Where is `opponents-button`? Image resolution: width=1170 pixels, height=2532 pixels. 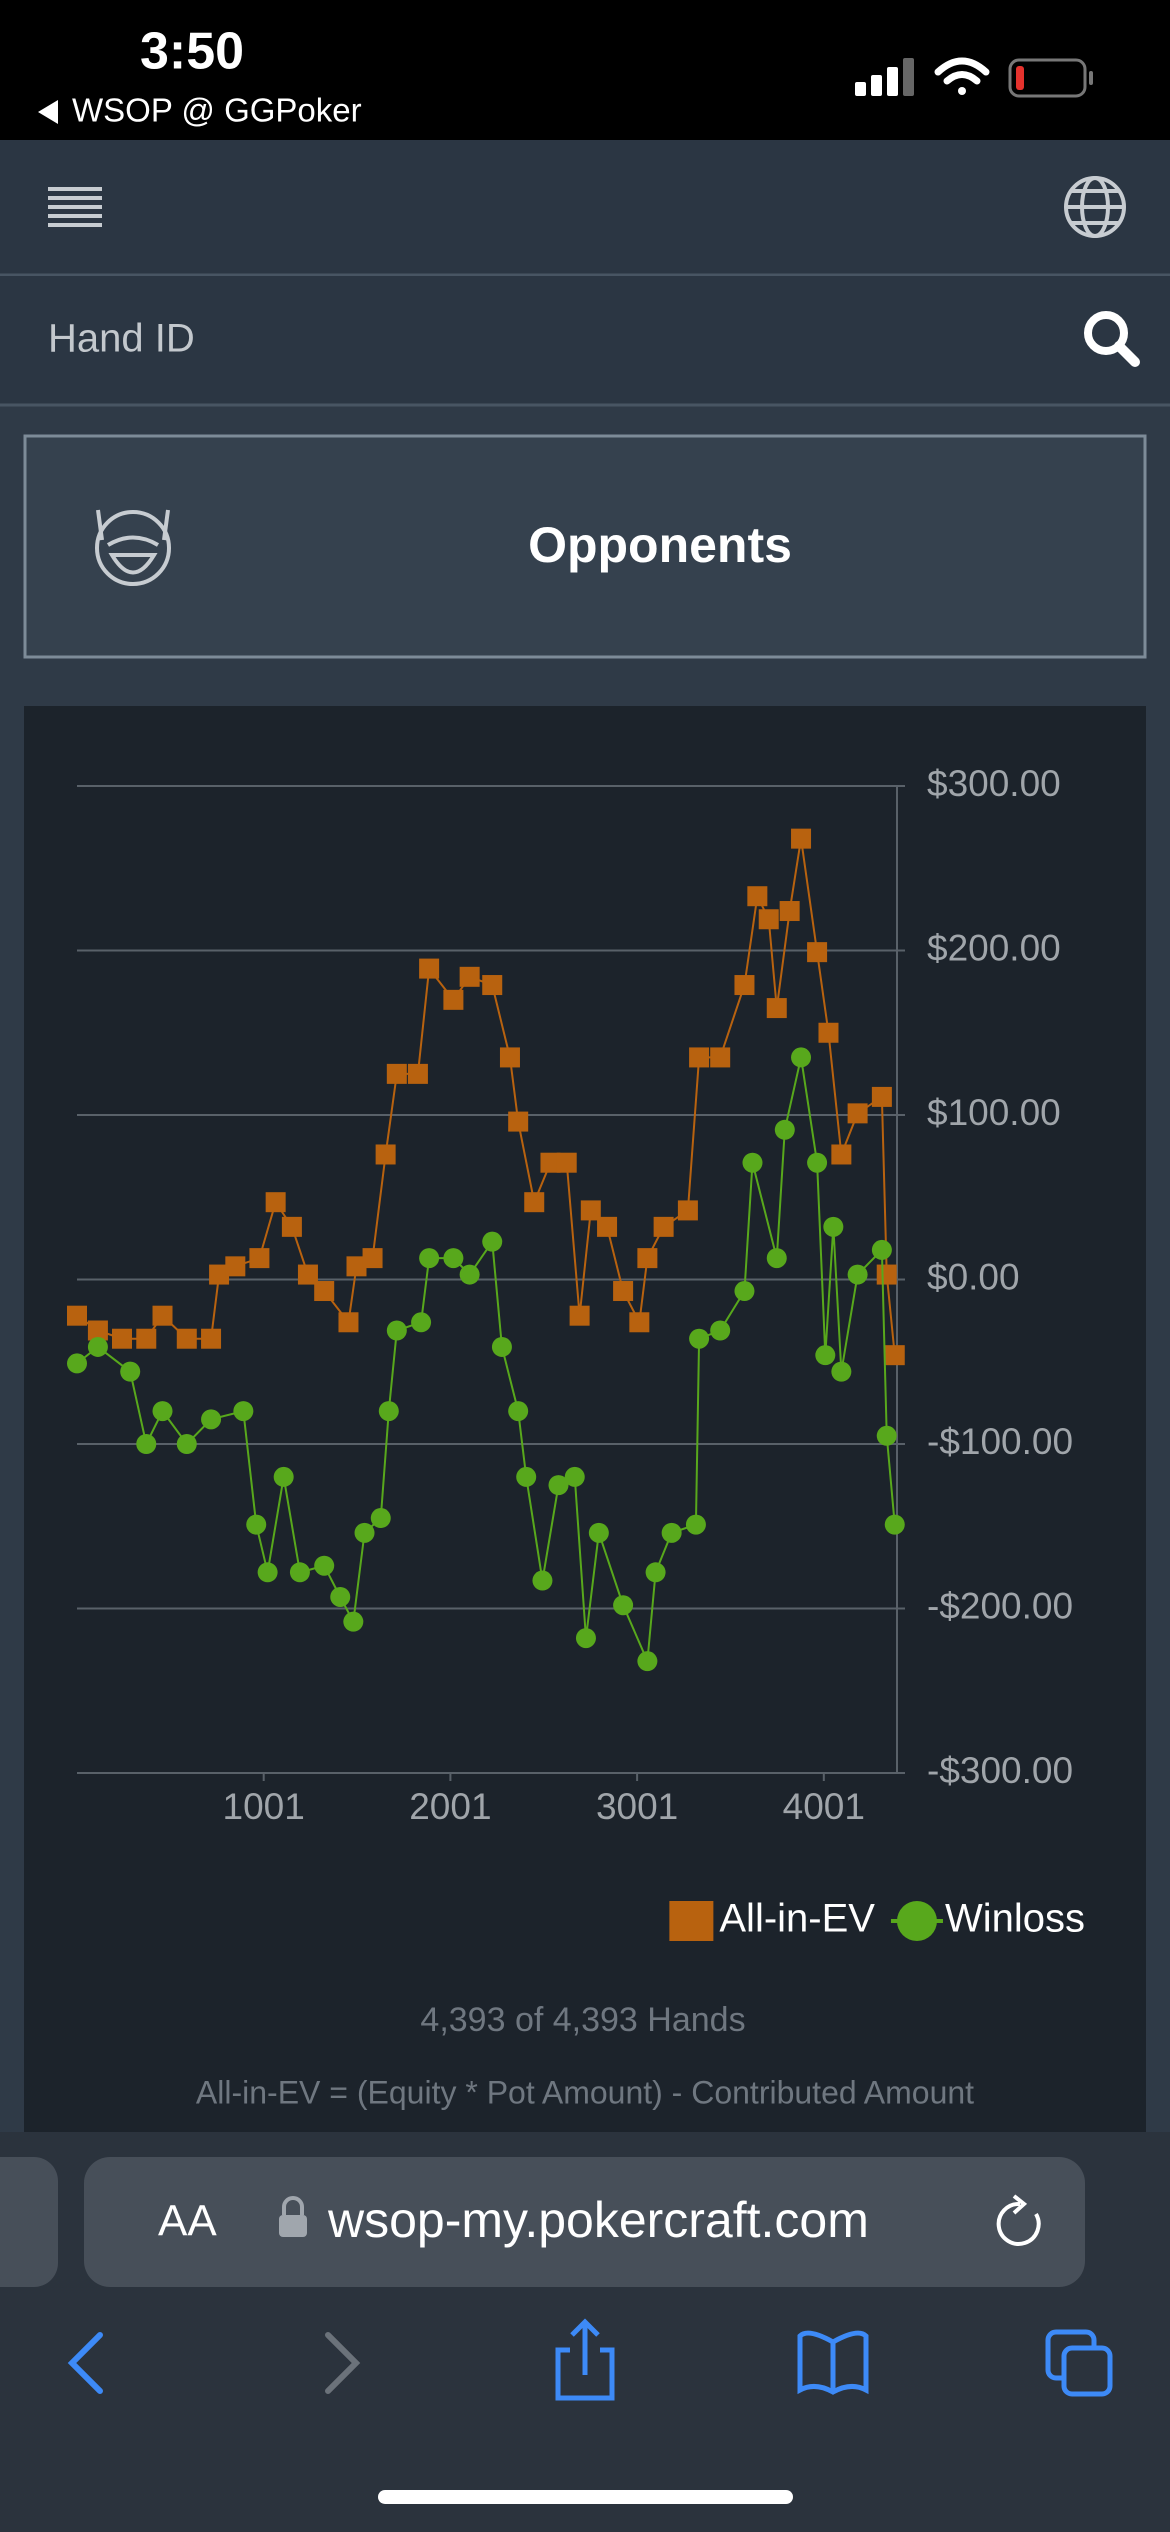
opponents-button is located at coordinates (585, 546).